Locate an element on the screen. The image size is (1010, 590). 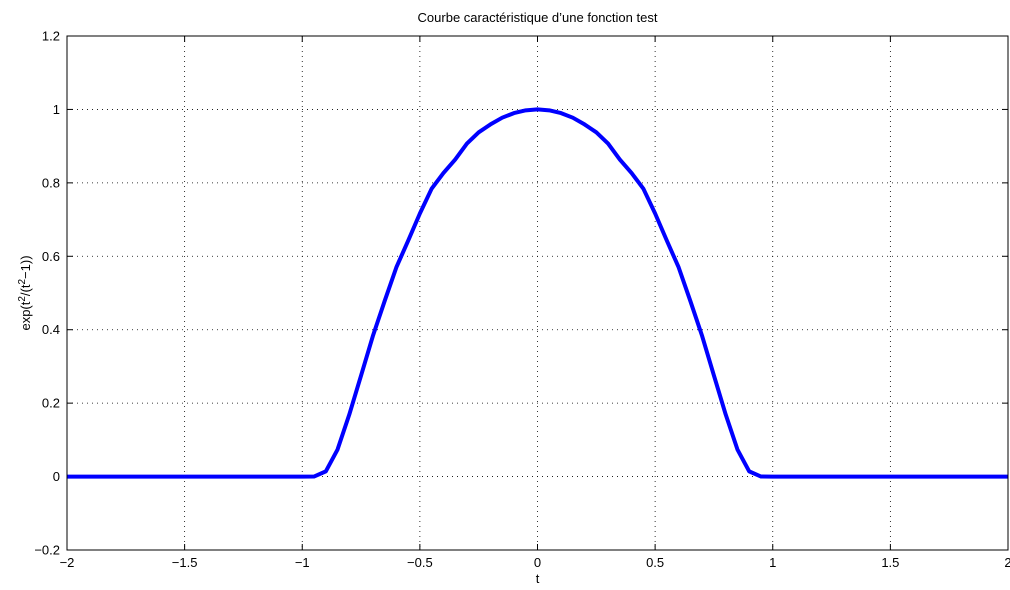
y-tick-label: 0.8 is located at coordinates (51, 182).